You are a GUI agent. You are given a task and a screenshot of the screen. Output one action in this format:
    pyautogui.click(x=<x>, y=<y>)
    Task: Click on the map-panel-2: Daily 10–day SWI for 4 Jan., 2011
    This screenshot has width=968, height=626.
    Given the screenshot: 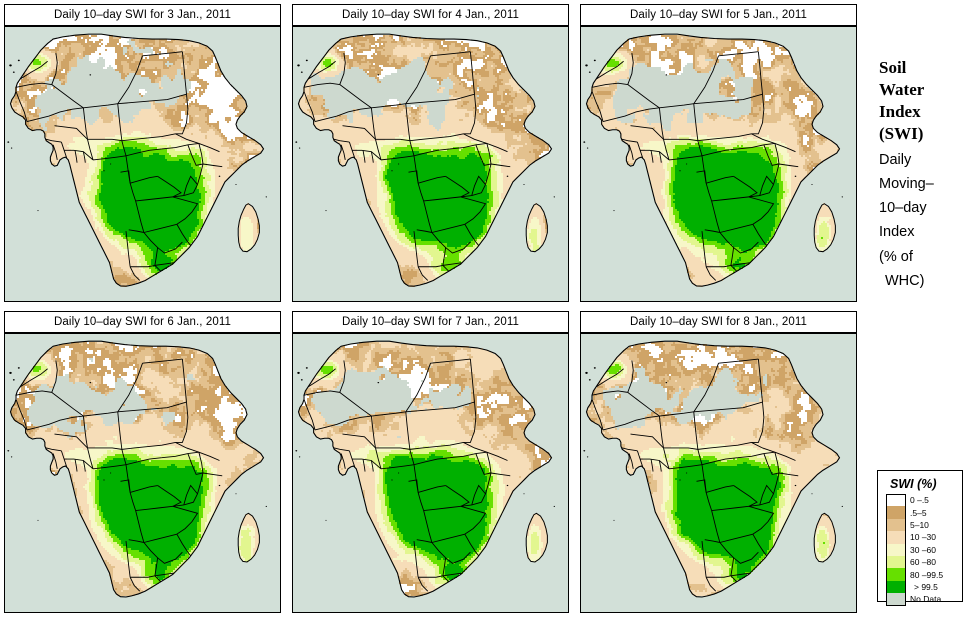 What is the action you would take?
    pyautogui.click(x=430, y=153)
    